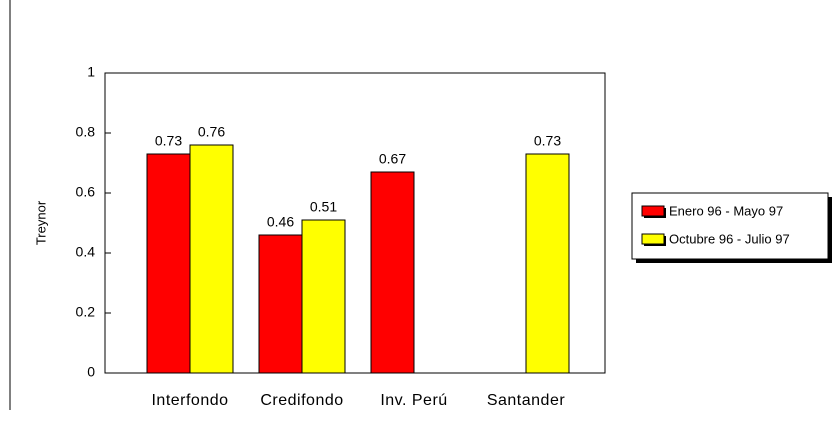  I want to click on legend-label: Octubre 96 - Julio 97, so click(729, 238).